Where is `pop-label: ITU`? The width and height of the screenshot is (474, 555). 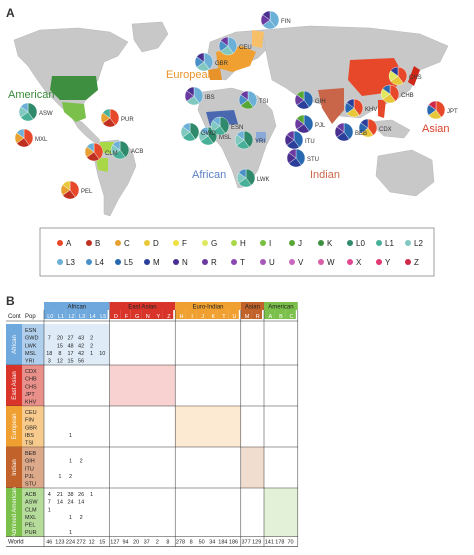 pop-label: ITU is located at coordinates (29, 469).